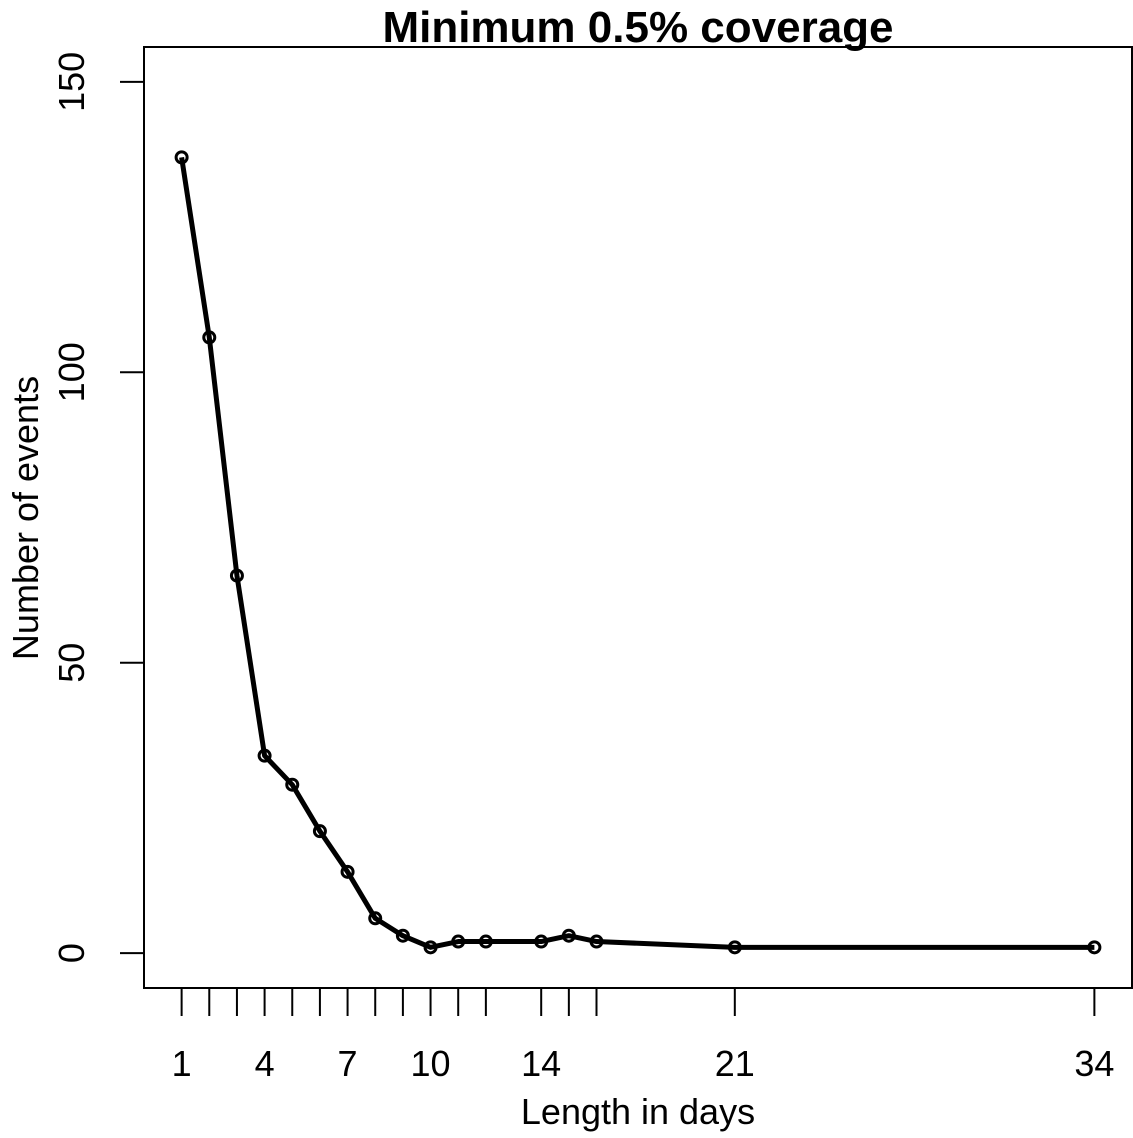 The height and width of the screenshot is (1138, 1133). What do you see at coordinates (431, 1063) in the screenshot?
I see `x-tick-label: 10` at bounding box center [431, 1063].